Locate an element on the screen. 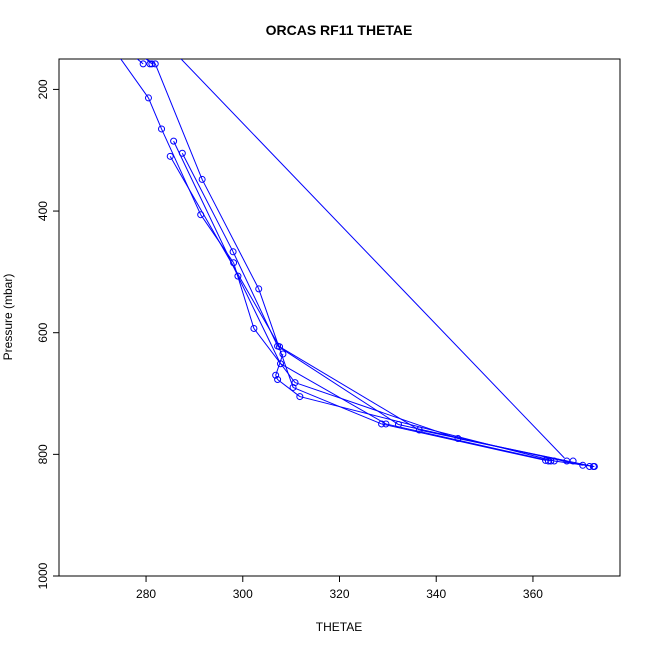 The image size is (650, 650). y-axis-label: Pressure (mbar) is located at coordinates (8, 317).